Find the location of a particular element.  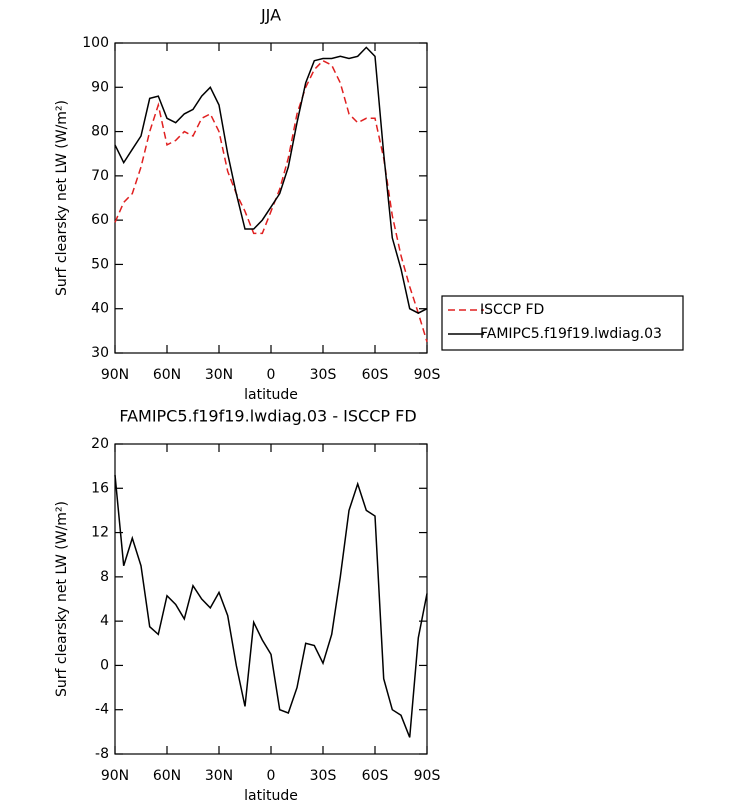

y-tick-label: 100 is located at coordinates (95, 43).